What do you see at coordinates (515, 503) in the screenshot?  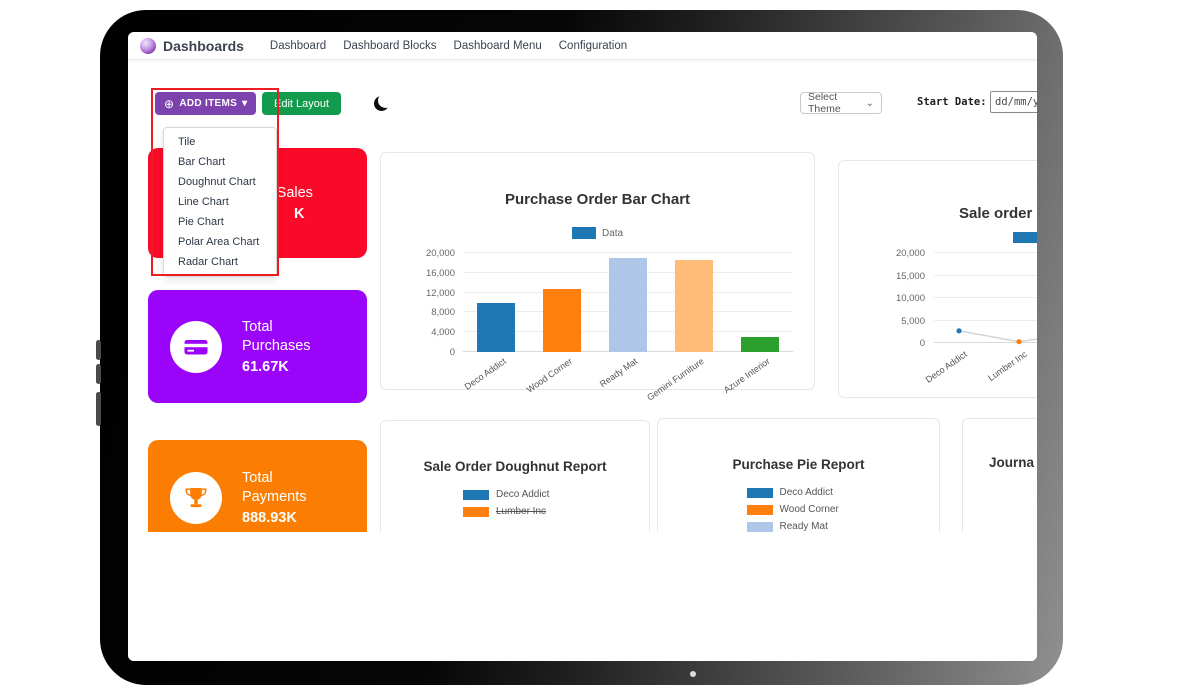 I see `doughnut-legend: Deco Addict Lumber Inc` at bounding box center [515, 503].